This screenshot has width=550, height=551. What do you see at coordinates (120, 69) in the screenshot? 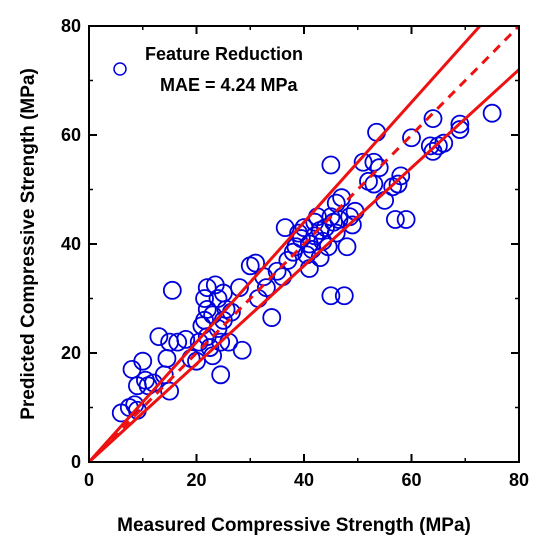
I see `legend-marker-icon` at bounding box center [120, 69].